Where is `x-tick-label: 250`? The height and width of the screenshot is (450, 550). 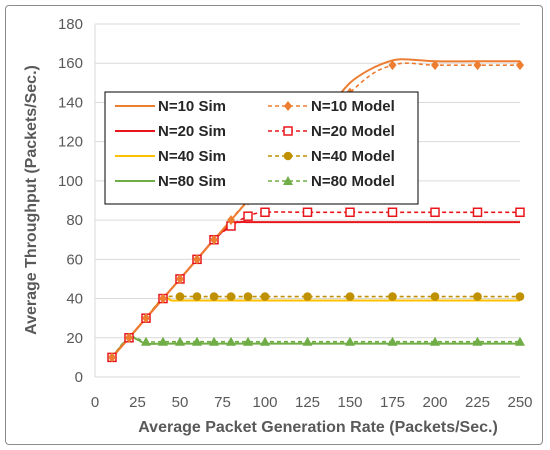
x-tick-label: 250 is located at coordinates (519, 402).